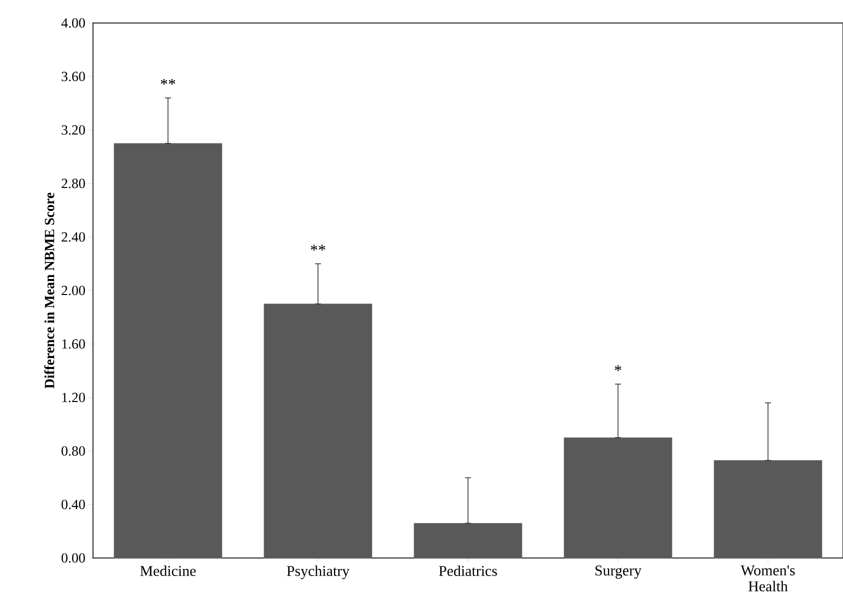 The height and width of the screenshot is (611, 843). What do you see at coordinates (73, 397) in the screenshot?
I see `y-tick-label: 1.20` at bounding box center [73, 397].